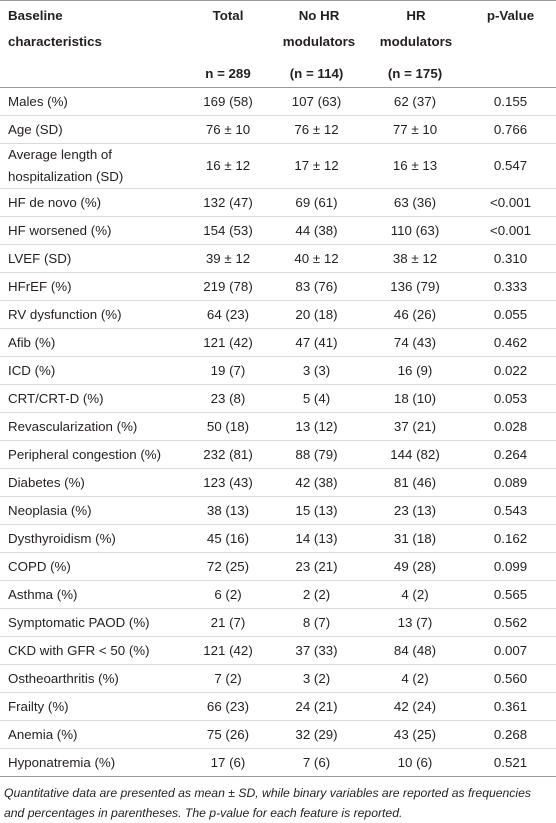  What do you see at coordinates (278, 342) in the screenshot?
I see `table-row: Afib (%) 121 (42) 47 (41) 74 (43) 0.462` at bounding box center [278, 342].